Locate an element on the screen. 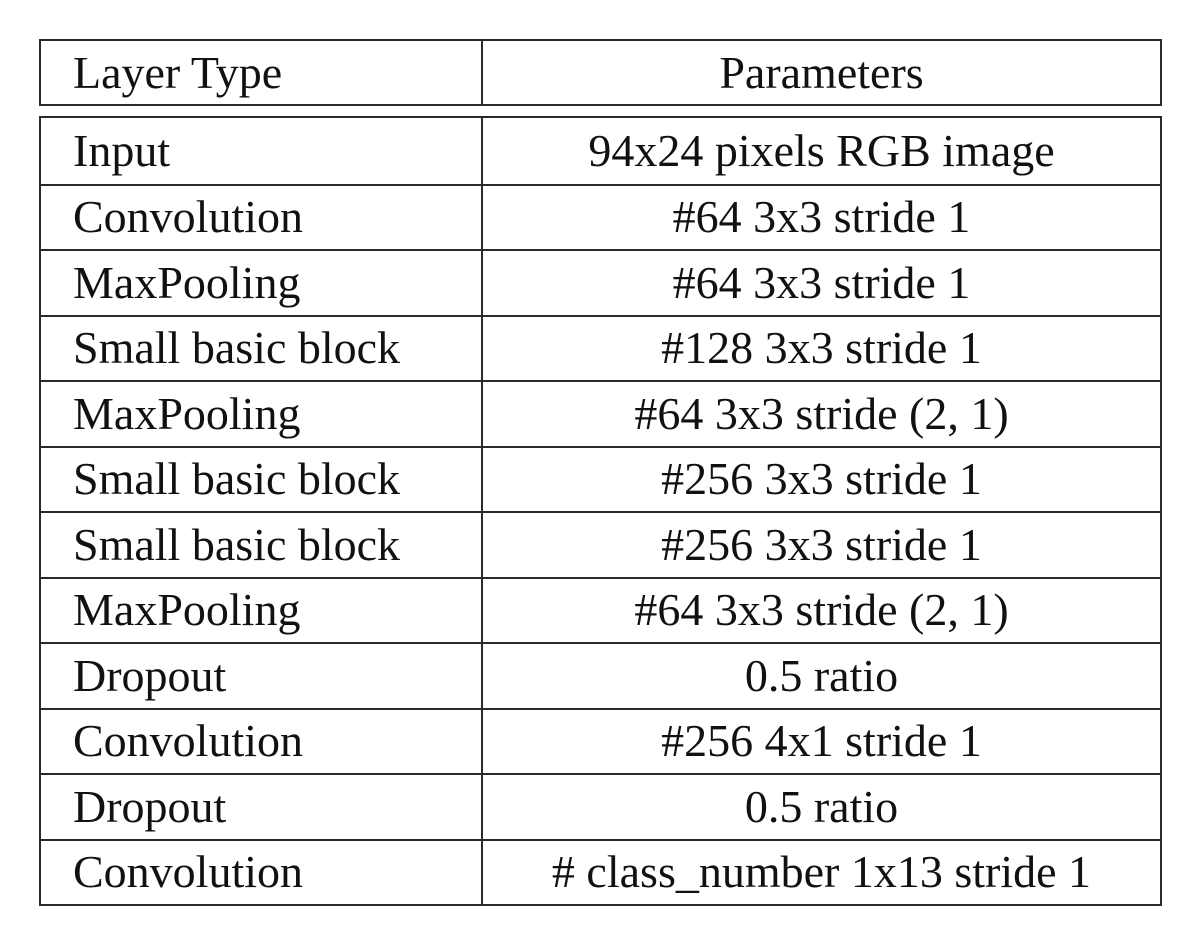 The image size is (1179, 925). layer-type-cell: Input is located at coordinates (262, 151).